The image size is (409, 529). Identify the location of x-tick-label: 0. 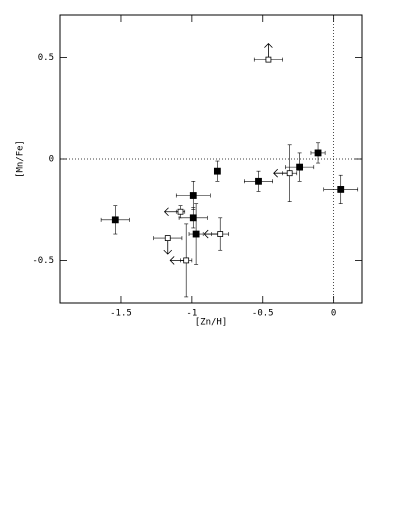
(333, 314).